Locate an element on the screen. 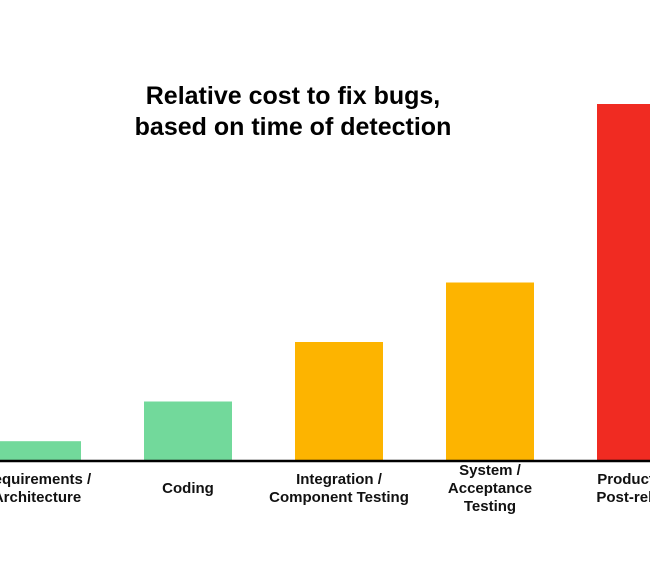 The width and height of the screenshot is (650, 585). x-tick-label-line: Acceptance is located at coordinates (490, 488).